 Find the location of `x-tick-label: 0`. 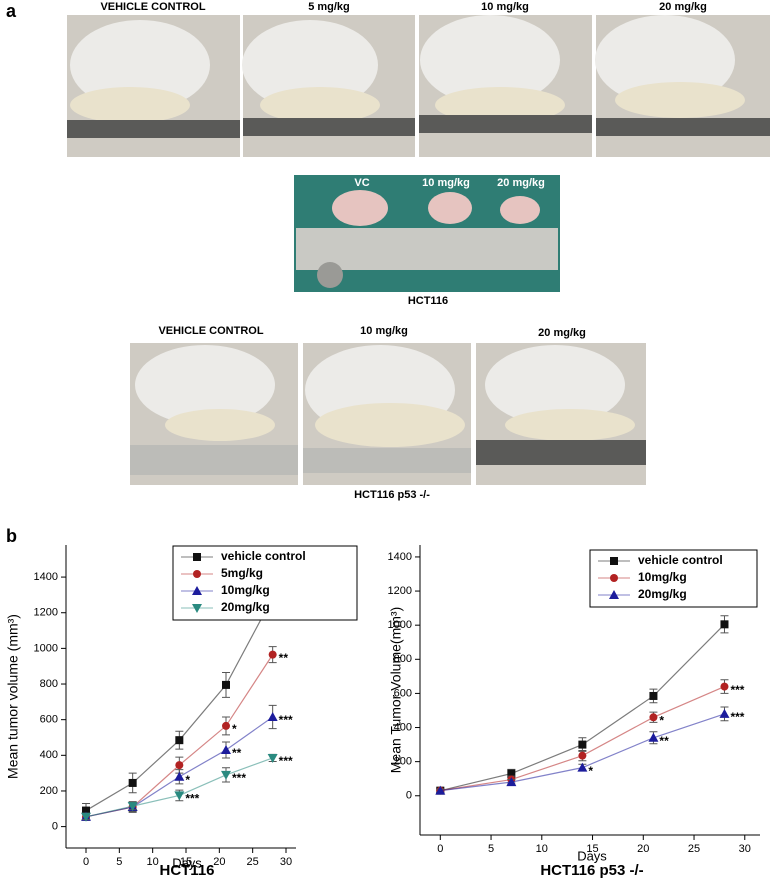

x-tick-label: 0 is located at coordinates (440, 849).